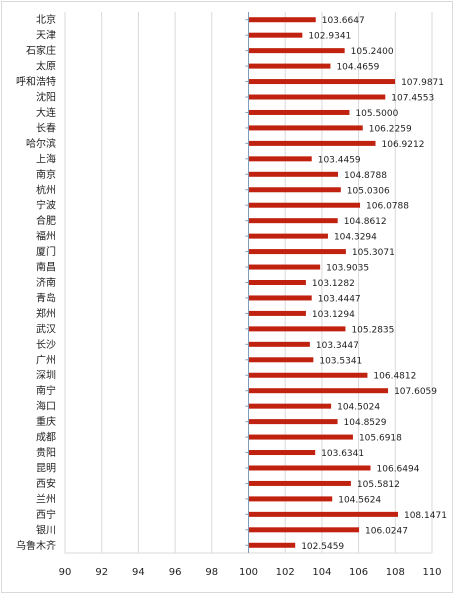  What do you see at coordinates (46, 438) in the screenshot?
I see `category-label: 成都` at bounding box center [46, 438].